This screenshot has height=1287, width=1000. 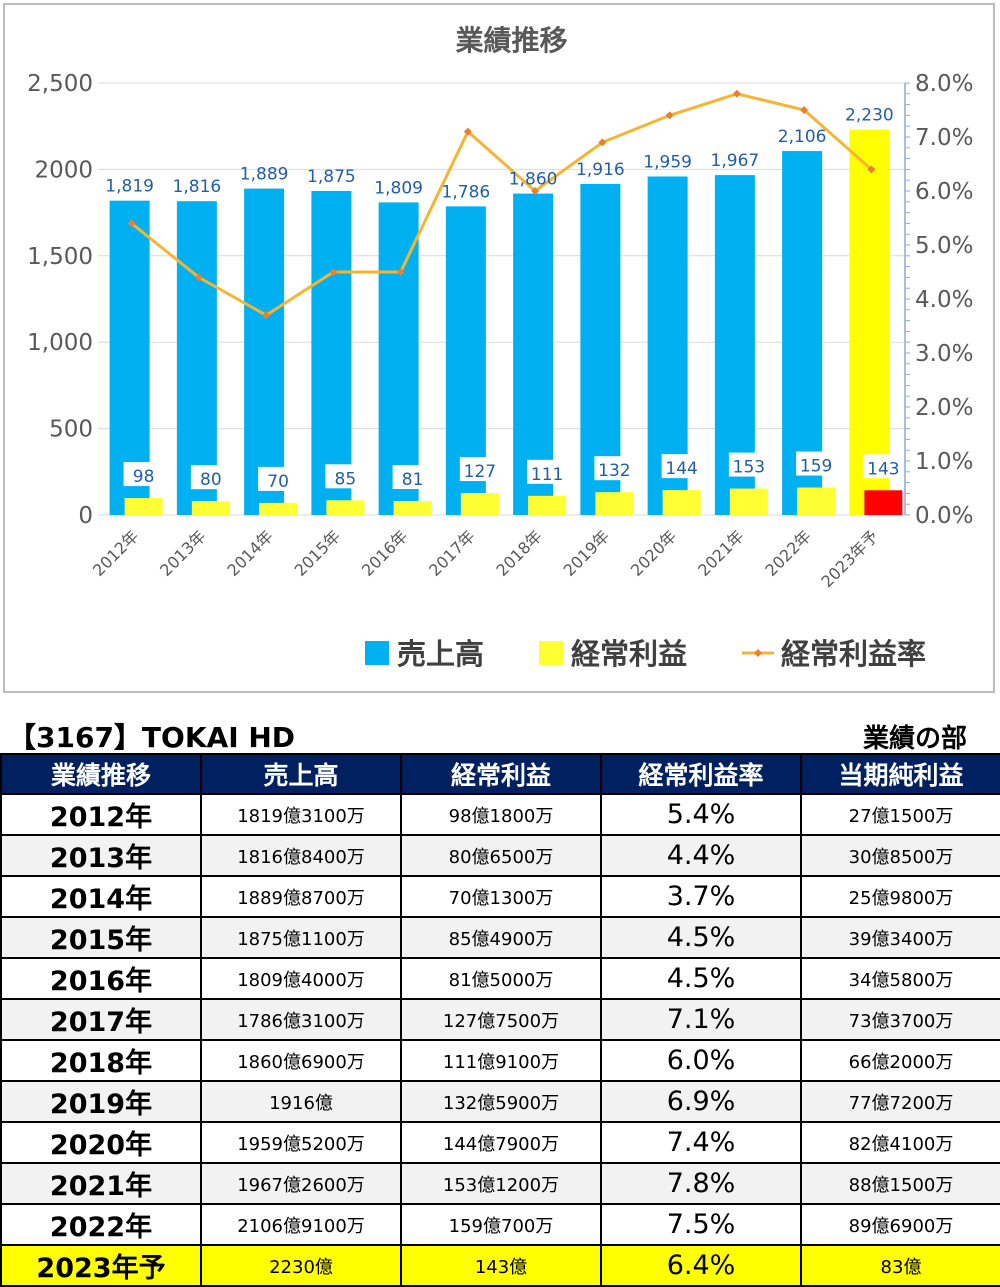 I want to click on ordinary-profit-data-label: 70, so click(x=278, y=482).